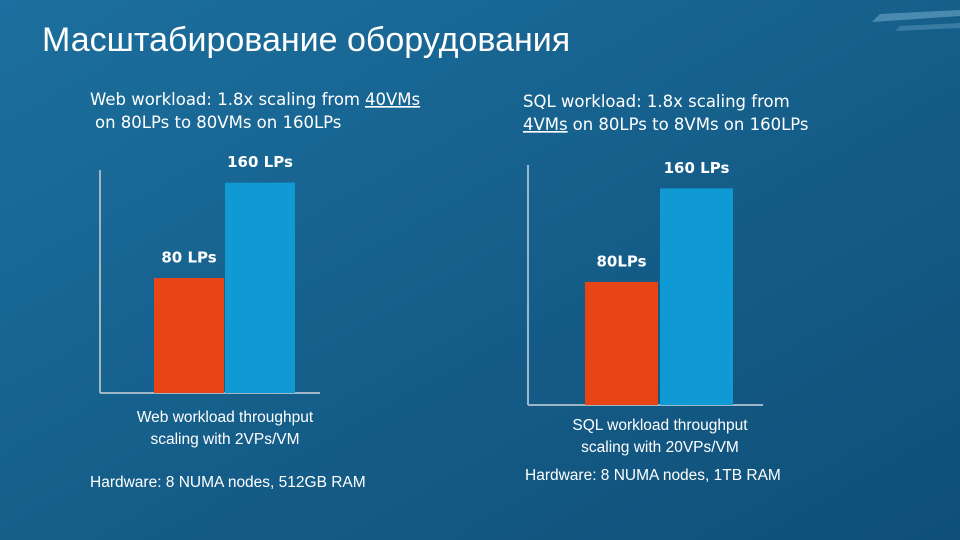  Describe the element at coordinates (392, 99) in the screenshot. I see `heading-part: 40VMs` at that location.